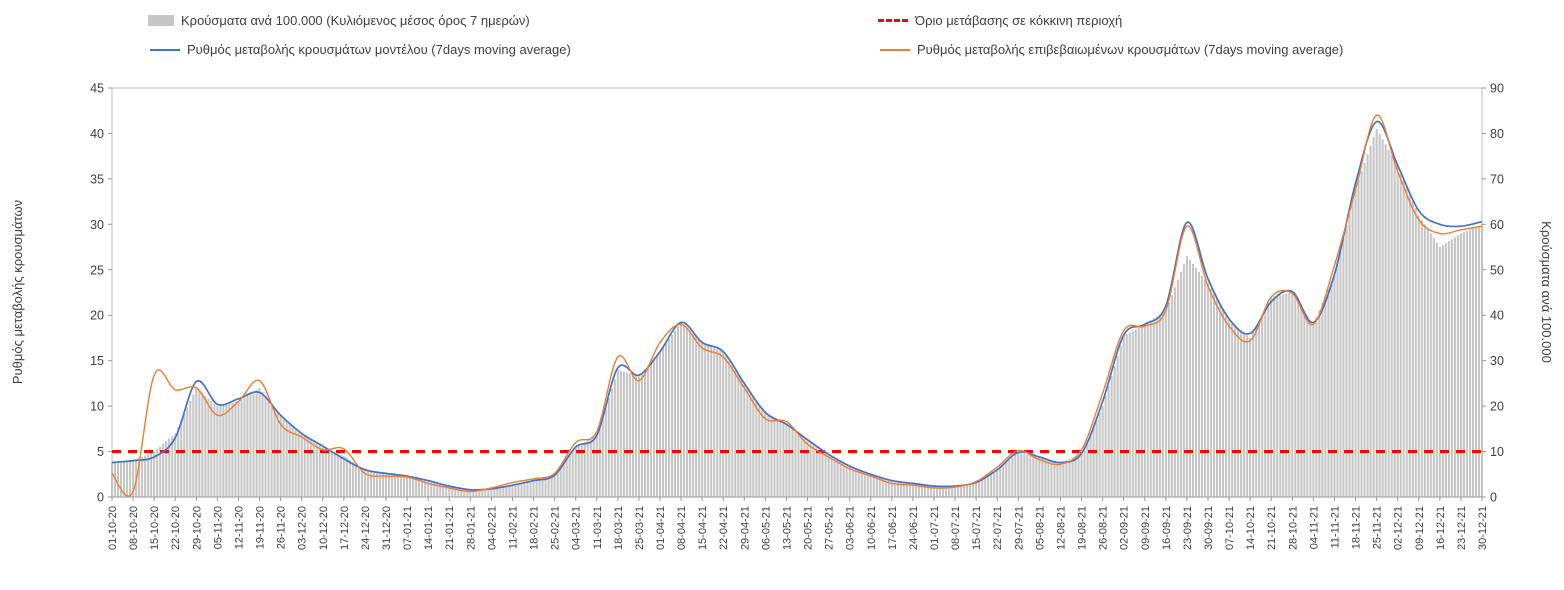 This screenshot has height=590, width=1564. I want to click on left-axis-tick: 25, so click(97, 270).